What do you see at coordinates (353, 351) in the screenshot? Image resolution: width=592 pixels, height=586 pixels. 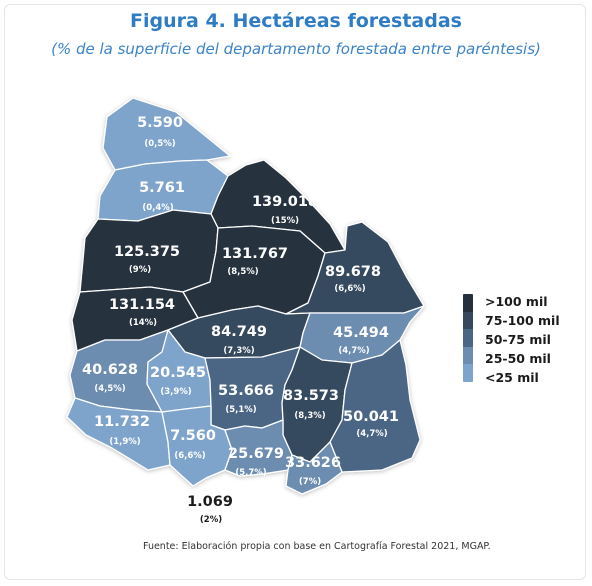 I see `department-pct-treinta-y-tres: (4,7%)` at bounding box center [353, 351].